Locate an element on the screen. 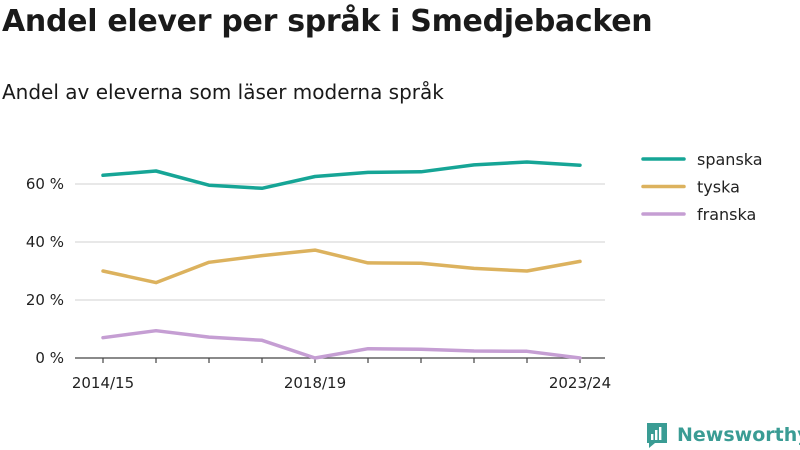  brand-name: Newsworthy is located at coordinates (738, 435).